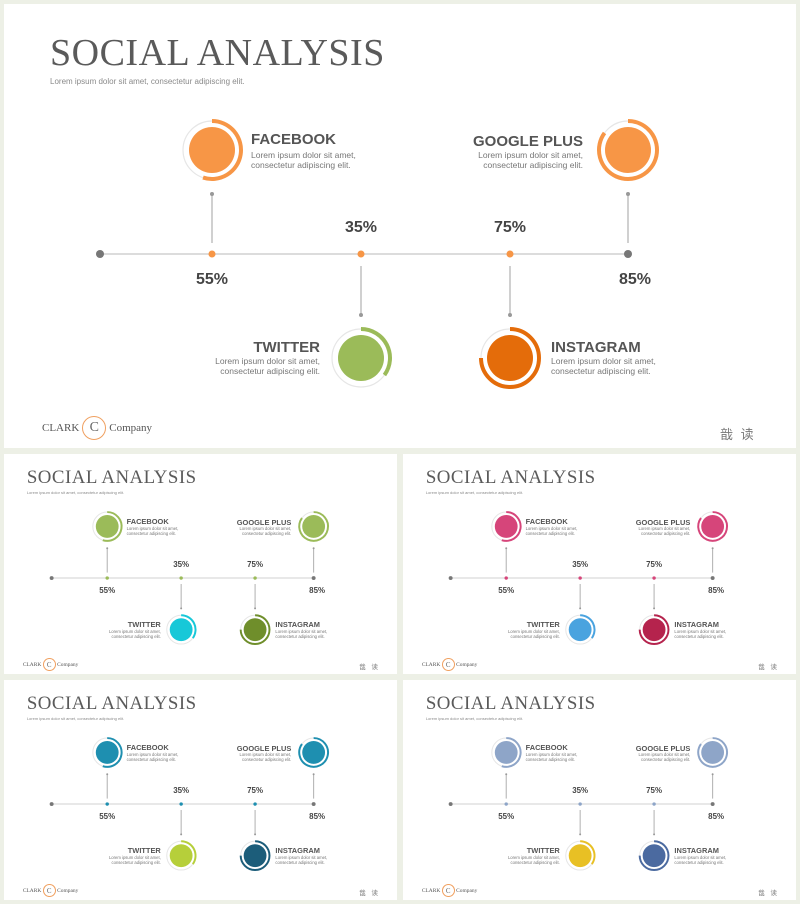 The height and width of the screenshot is (904, 800). I want to click on instagram-description-1: Lorem ipsum dolor sit amet,, so click(700, 857).